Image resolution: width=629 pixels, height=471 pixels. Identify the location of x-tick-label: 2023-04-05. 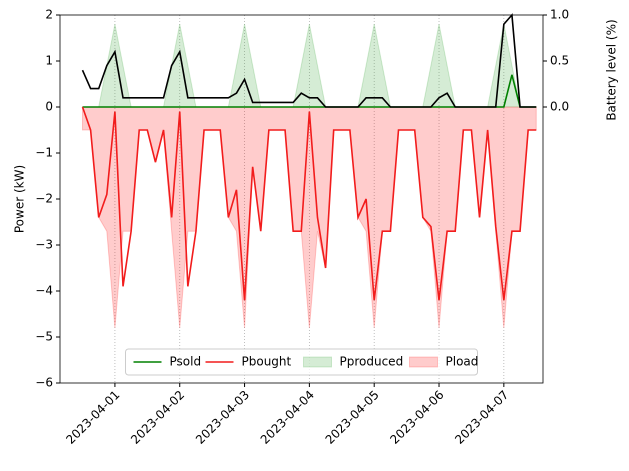
(352, 417).